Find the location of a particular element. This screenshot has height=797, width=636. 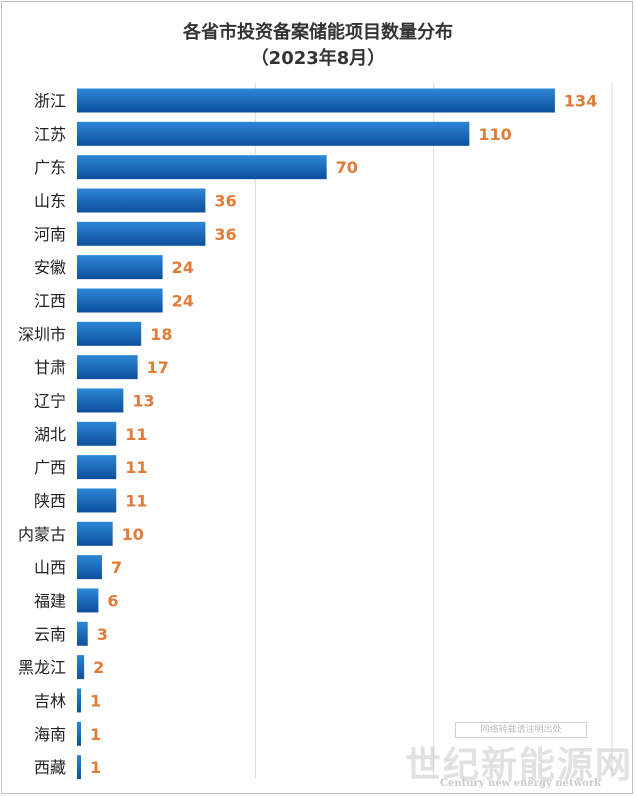

value-label: 13 is located at coordinates (143, 400).